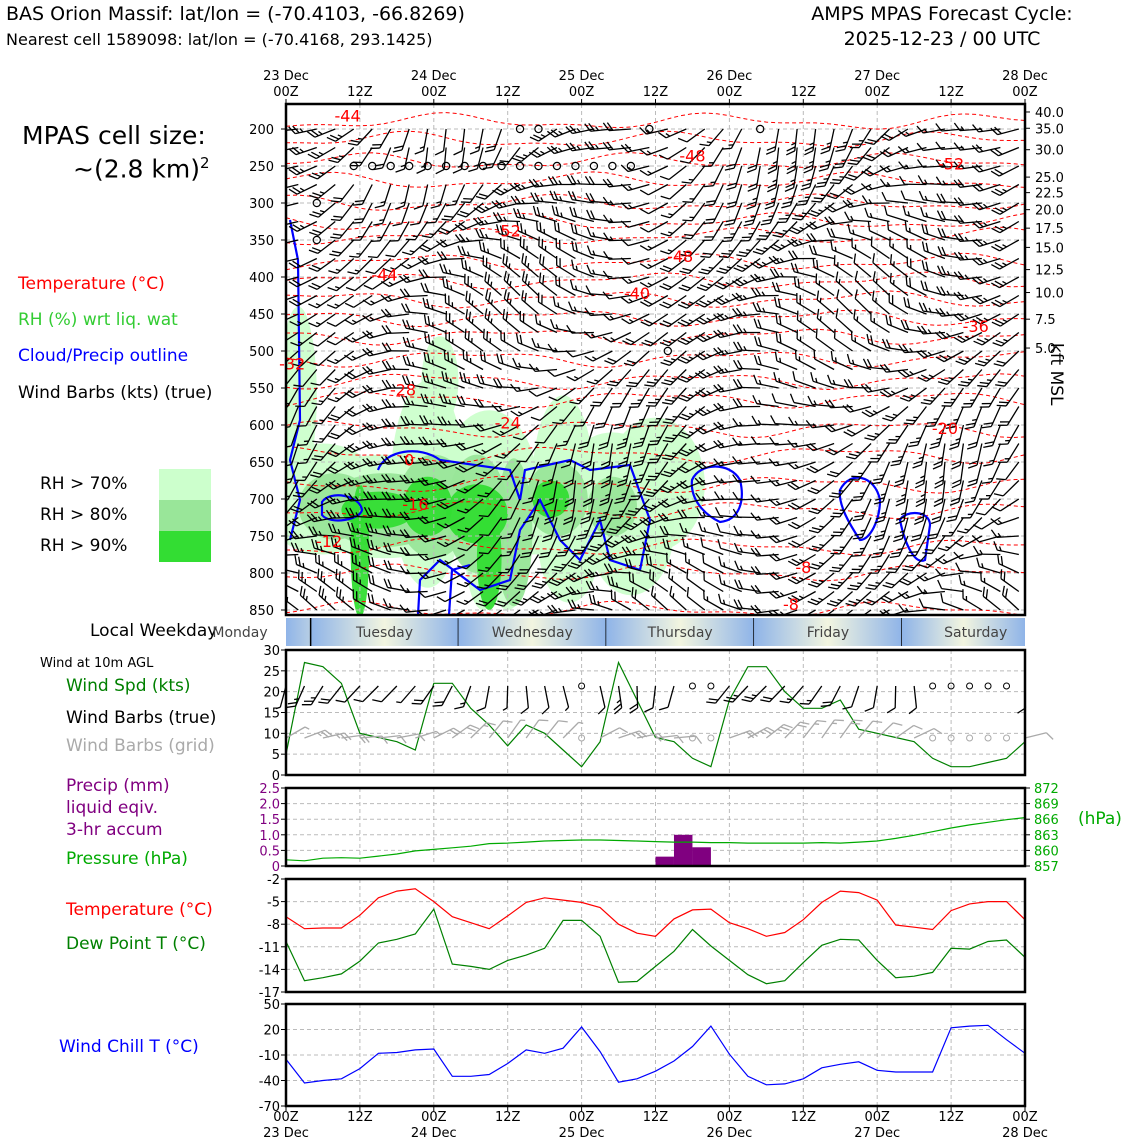 The image size is (1140, 1140). What do you see at coordinates (655, 202) in the screenshot?
I see `isotherm-line` at bounding box center [655, 202].